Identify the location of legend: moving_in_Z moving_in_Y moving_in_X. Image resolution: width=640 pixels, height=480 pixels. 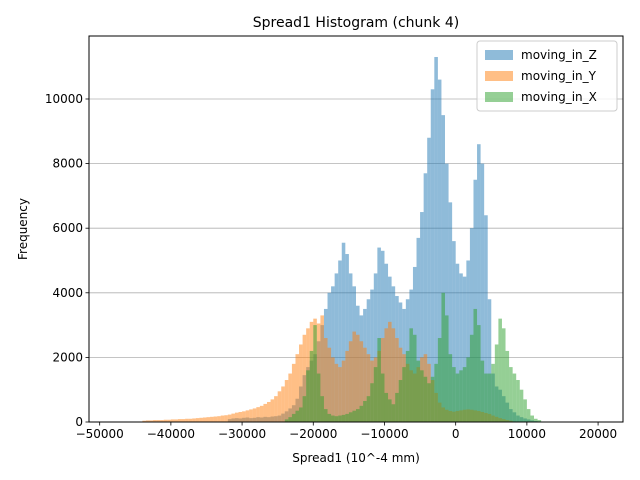
(547, 76).